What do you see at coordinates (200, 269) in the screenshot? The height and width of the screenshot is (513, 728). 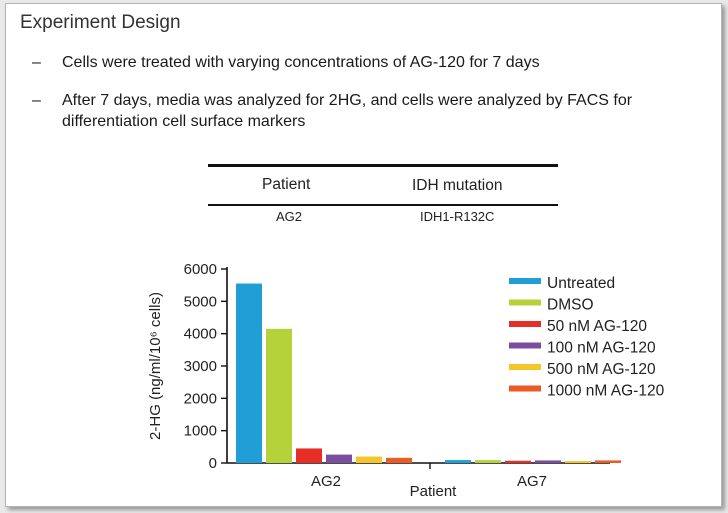 I see `y-tick-label: 6000` at bounding box center [200, 269].